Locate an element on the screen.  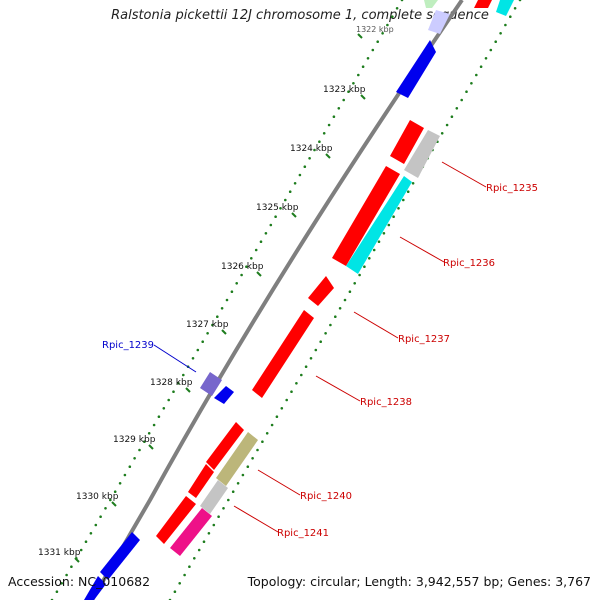
gene-arrow-blue-bottom-b is located at coordinates (95, 588).